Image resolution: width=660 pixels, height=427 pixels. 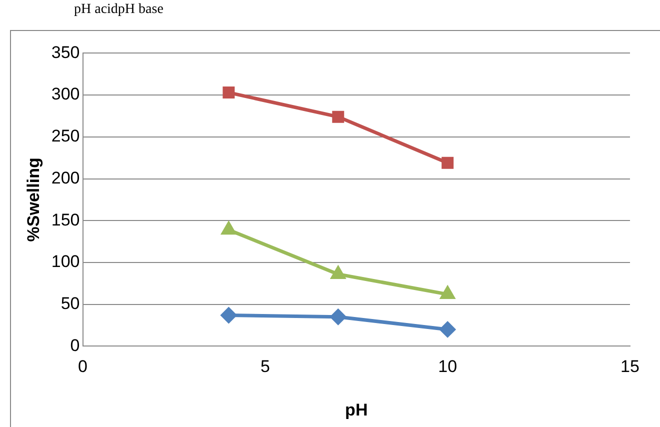 I want to click on text: pH acidpH base, so click(x=119, y=10).